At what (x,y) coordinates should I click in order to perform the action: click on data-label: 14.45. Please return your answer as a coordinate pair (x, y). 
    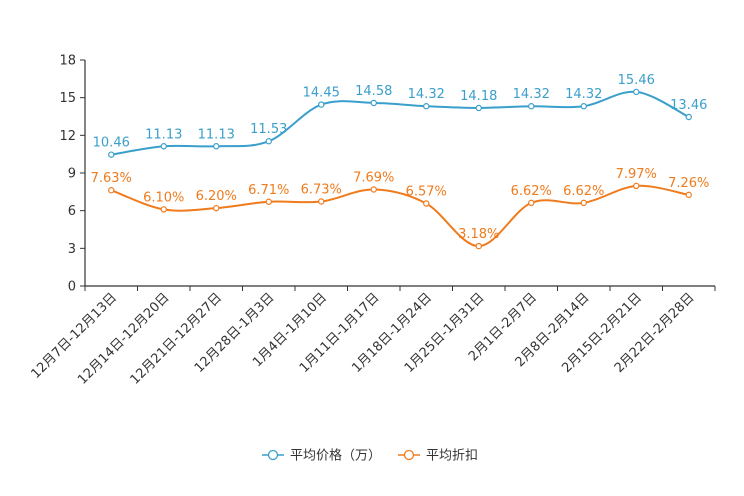
    Looking at the image, I should click on (321, 93).